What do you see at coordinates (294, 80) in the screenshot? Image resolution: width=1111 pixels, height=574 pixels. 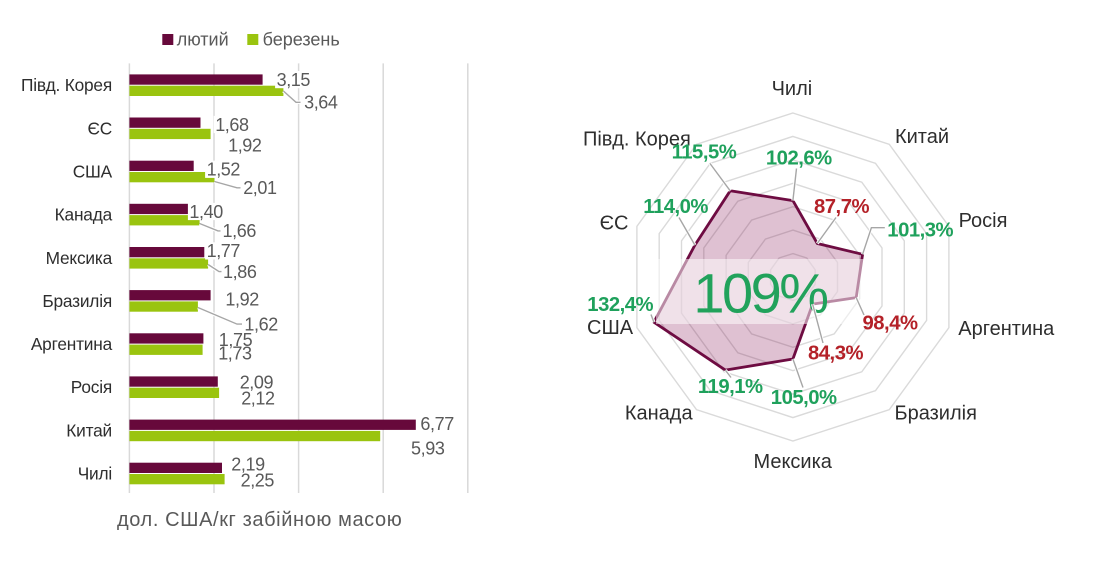 I see `svg-text: 3,15` at bounding box center [294, 80].